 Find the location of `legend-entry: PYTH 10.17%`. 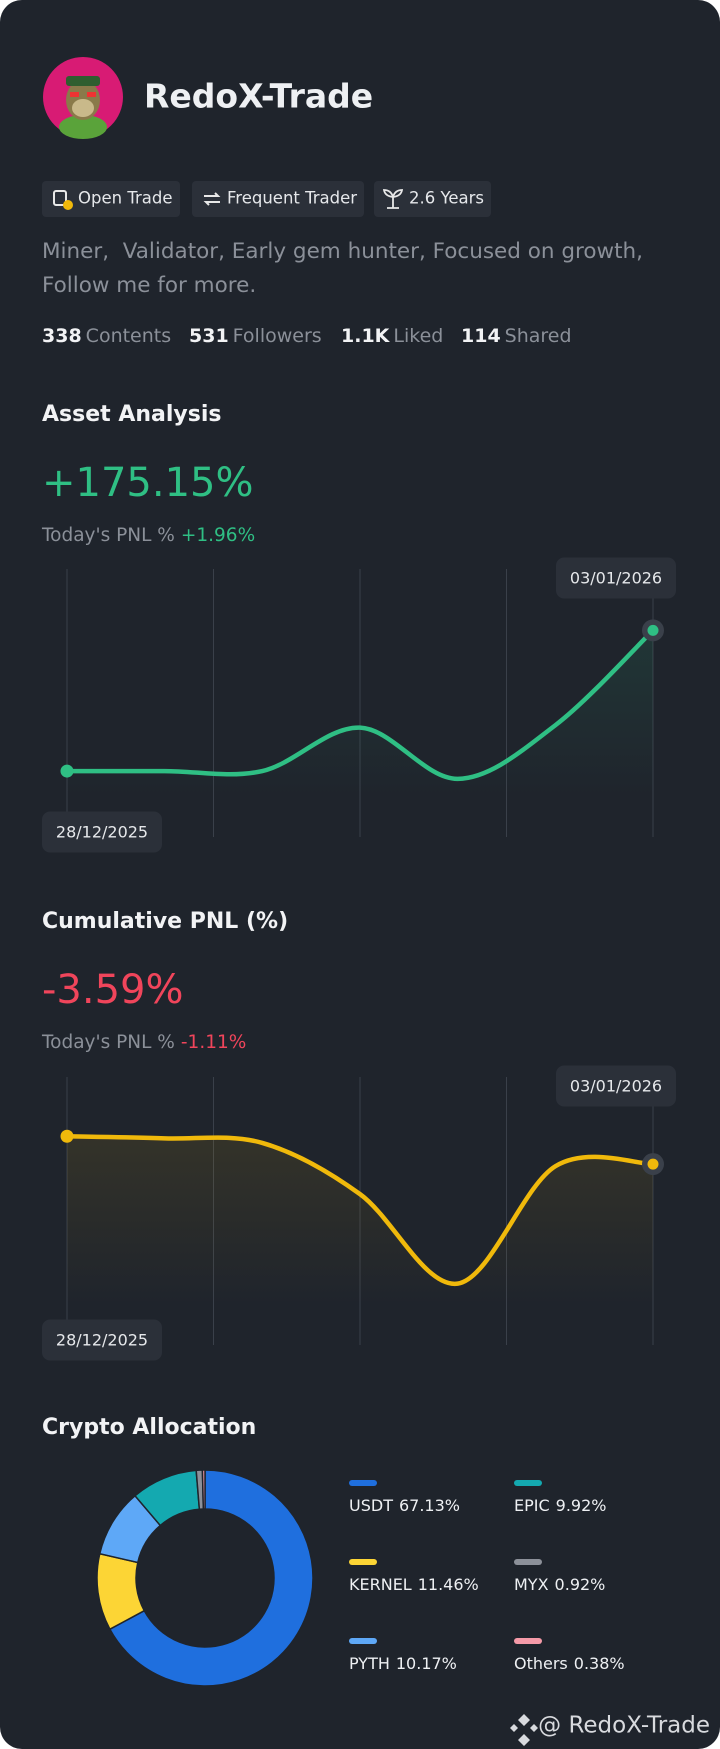

legend-entry: PYTH 10.17% is located at coordinates (403, 1663).